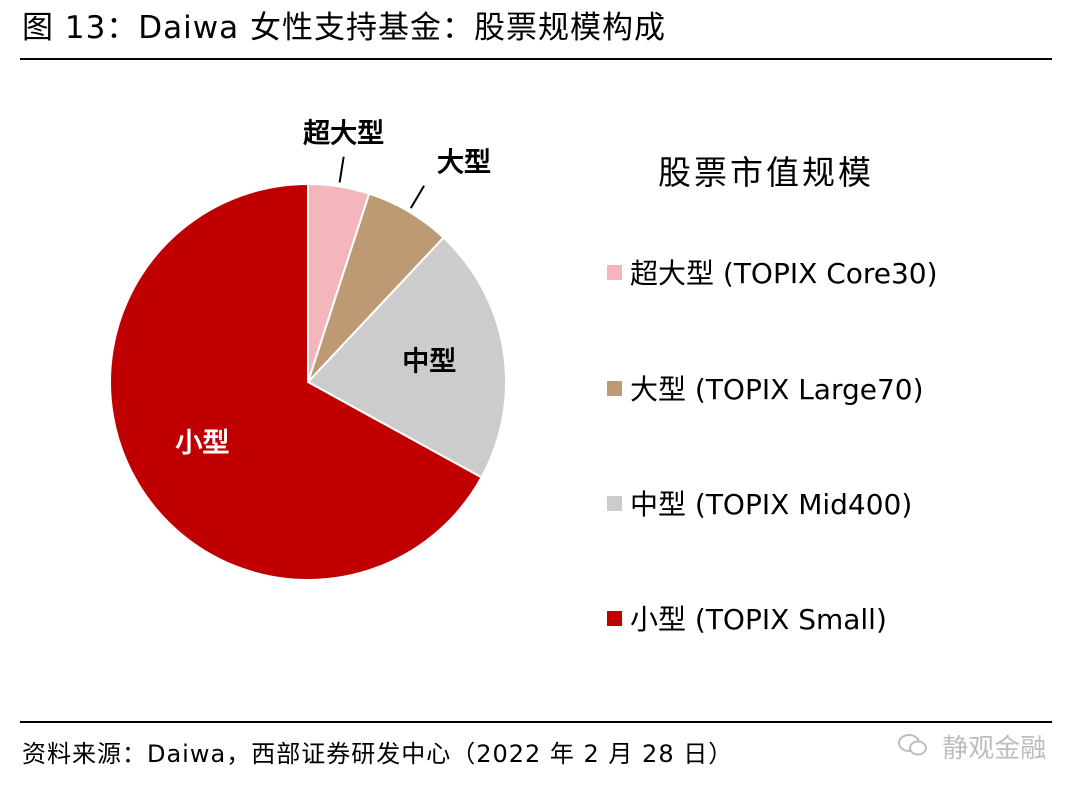 Image resolution: width=1080 pixels, height=795 pixels. What do you see at coordinates (994, 749) in the screenshot?
I see `watermark-text: 静观金融` at bounding box center [994, 749].